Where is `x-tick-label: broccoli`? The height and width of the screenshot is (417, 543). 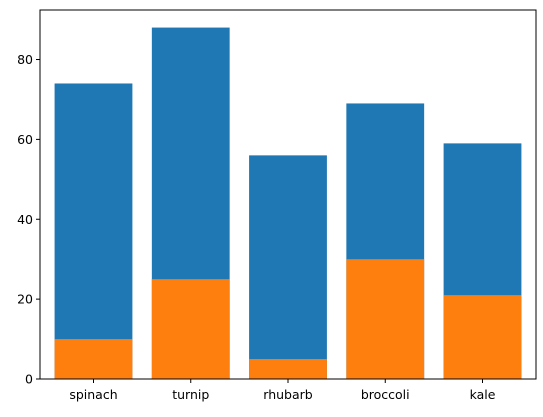
x-tick-label: broccoli is located at coordinates (385, 394).